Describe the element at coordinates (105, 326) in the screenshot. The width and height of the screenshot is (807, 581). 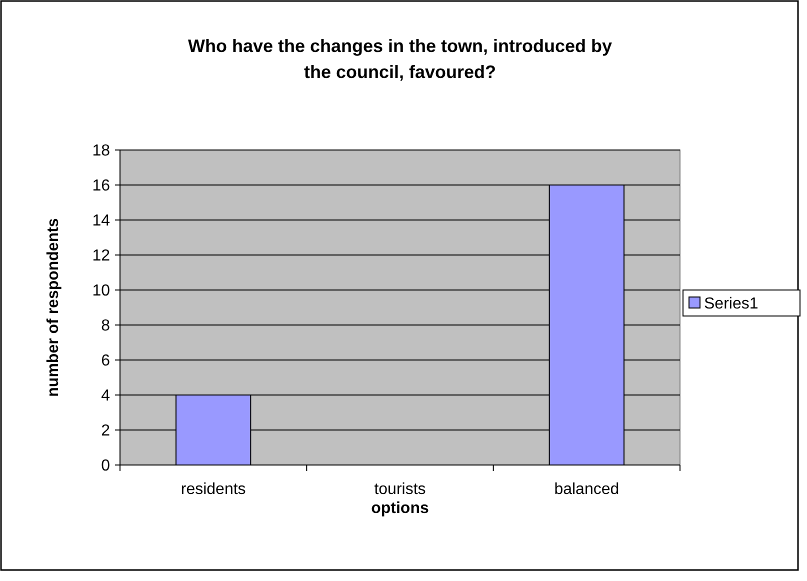
I see `y-tick-label: 8` at that location.